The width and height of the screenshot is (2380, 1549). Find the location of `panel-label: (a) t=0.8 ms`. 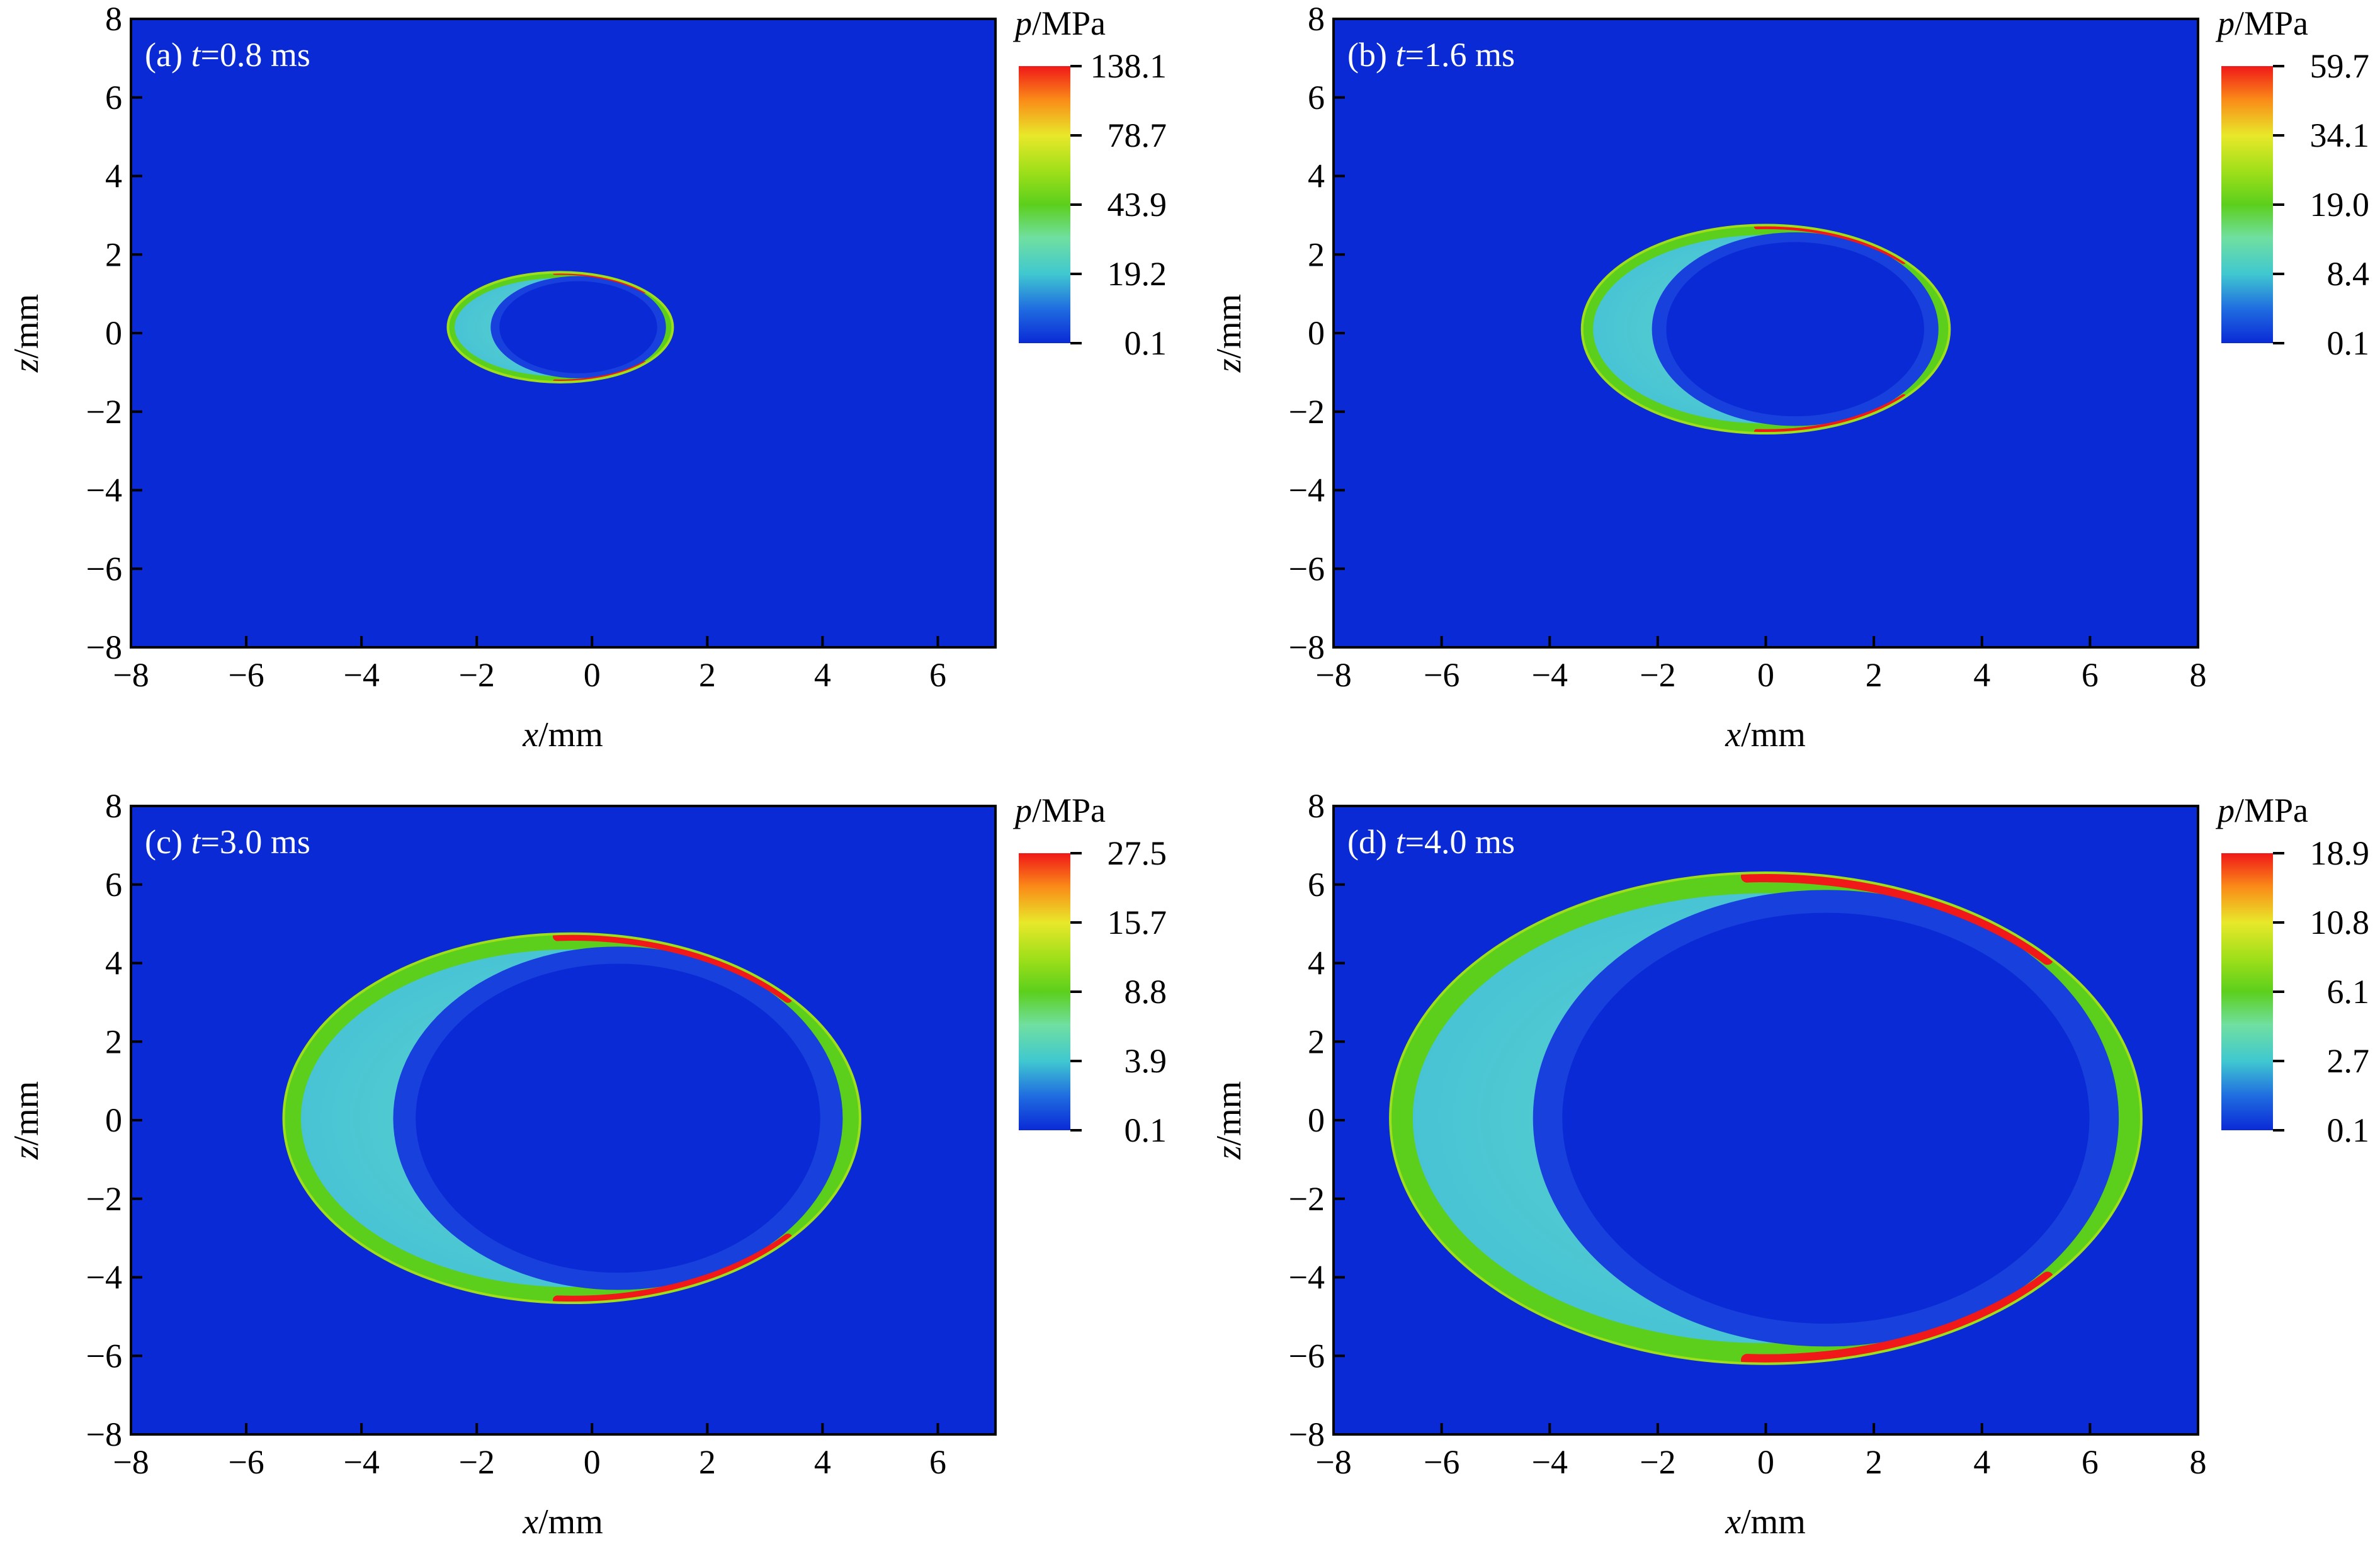

panel-label: (a) t=0.8 ms is located at coordinates (227, 55).